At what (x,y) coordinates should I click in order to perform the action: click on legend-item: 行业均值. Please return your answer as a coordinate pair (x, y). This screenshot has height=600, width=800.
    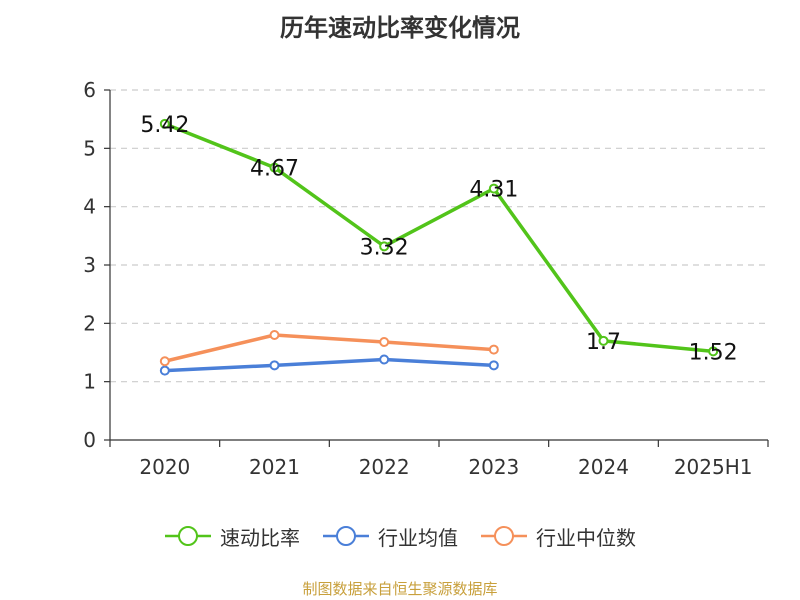
    Looking at the image, I should click on (390, 536).